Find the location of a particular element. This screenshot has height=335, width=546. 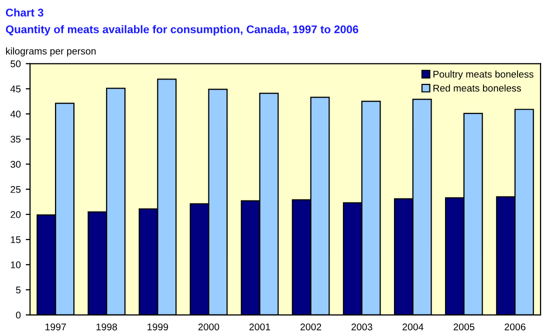

legend-label: Poultry meats boneless is located at coordinates (483, 75).